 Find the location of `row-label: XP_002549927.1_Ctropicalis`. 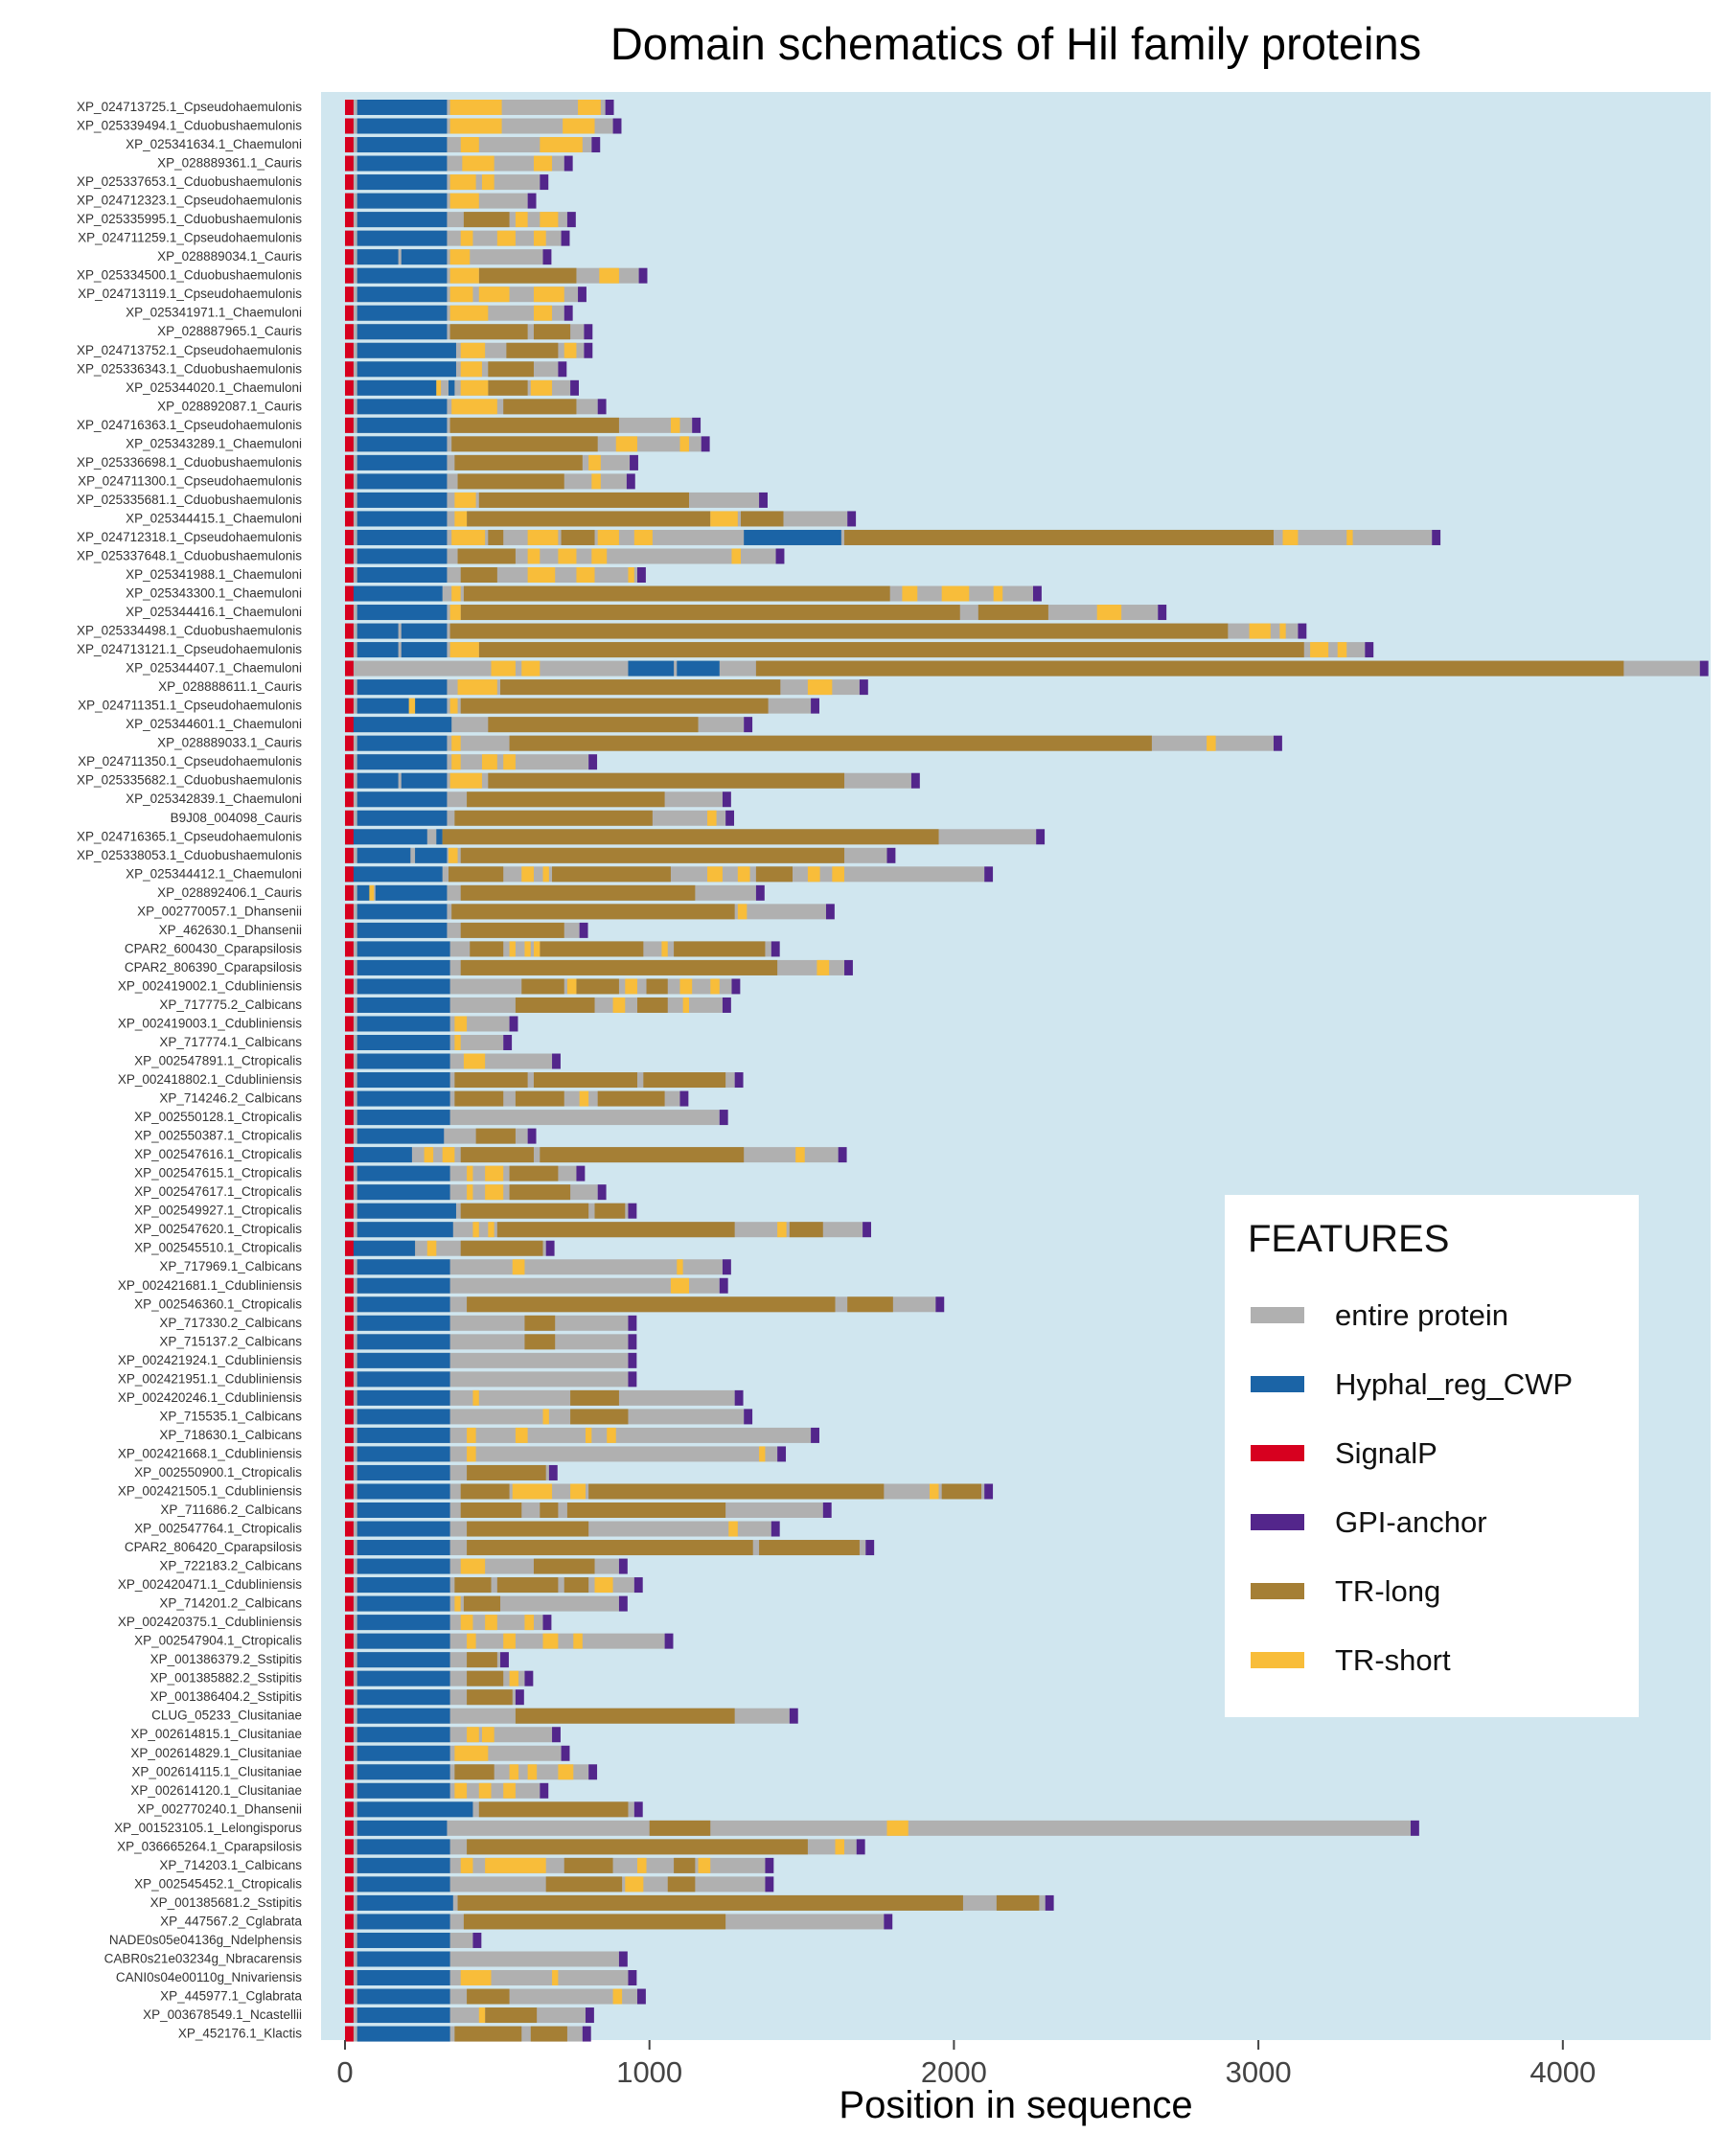

row-label: XP_002549927.1_Ctropicalis is located at coordinates (218, 1211).